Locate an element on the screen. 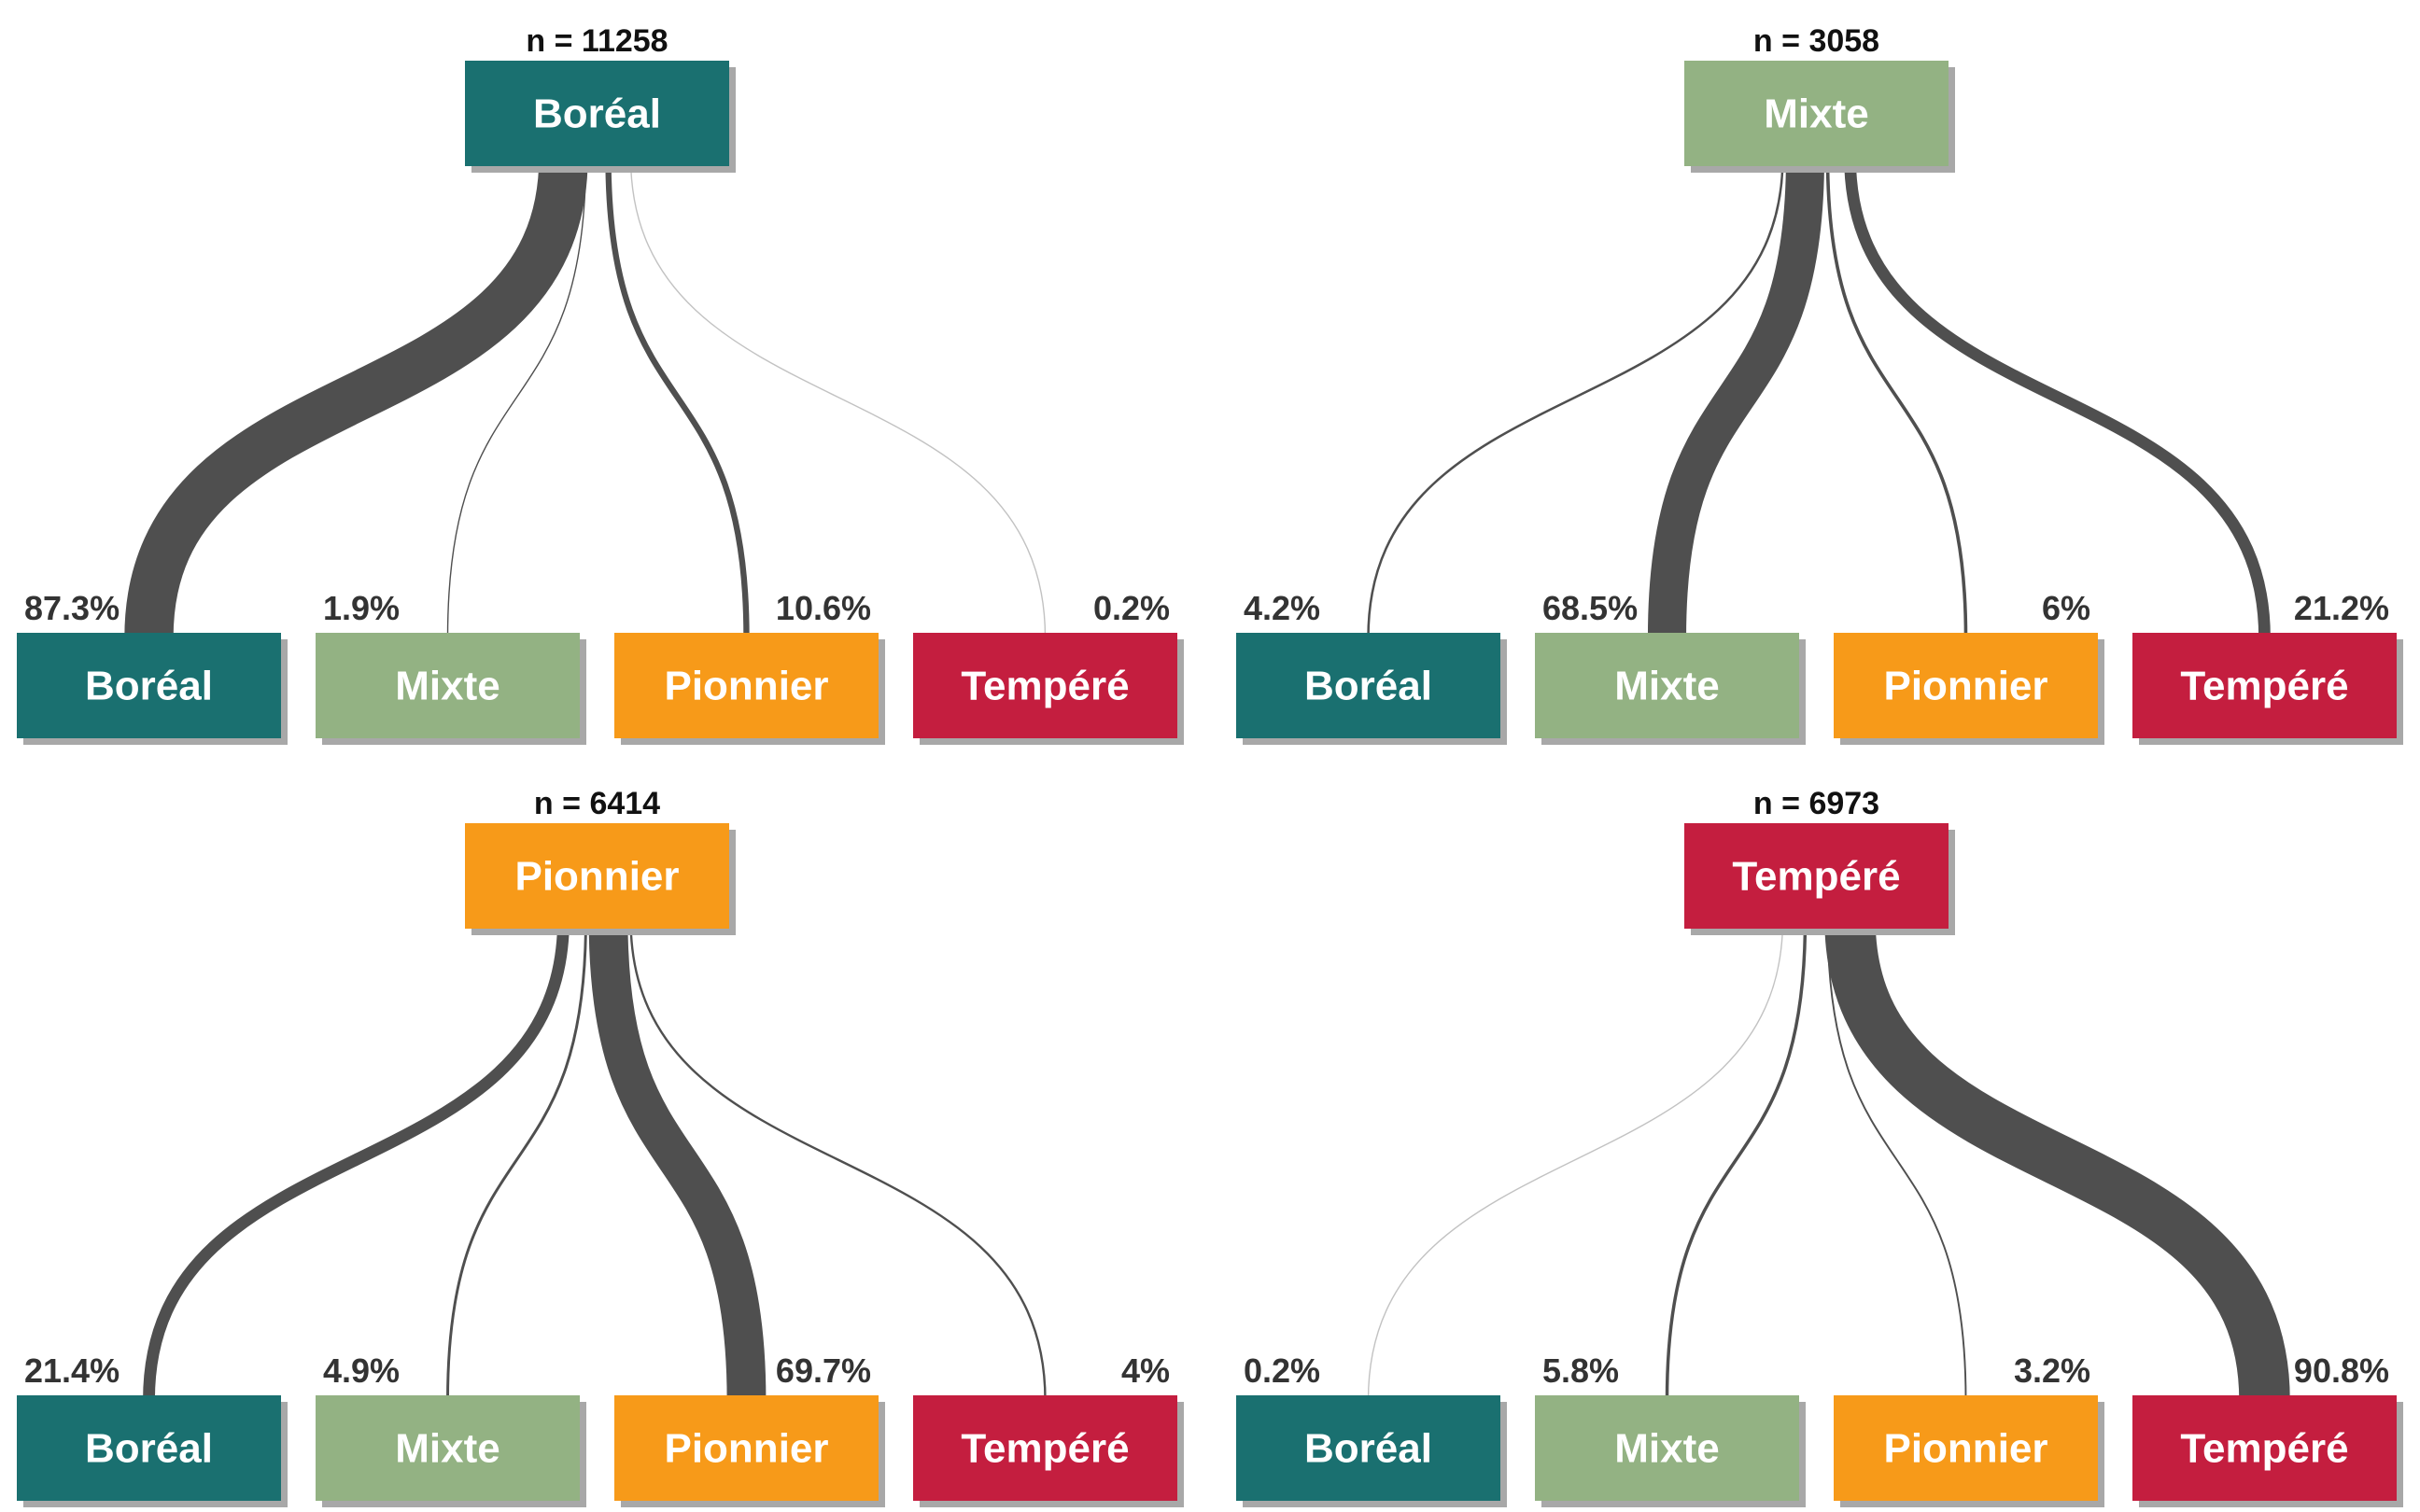 The image size is (2420, 1512). flow-tempere-to-pionnier is located at coordinates (1897, 1159).